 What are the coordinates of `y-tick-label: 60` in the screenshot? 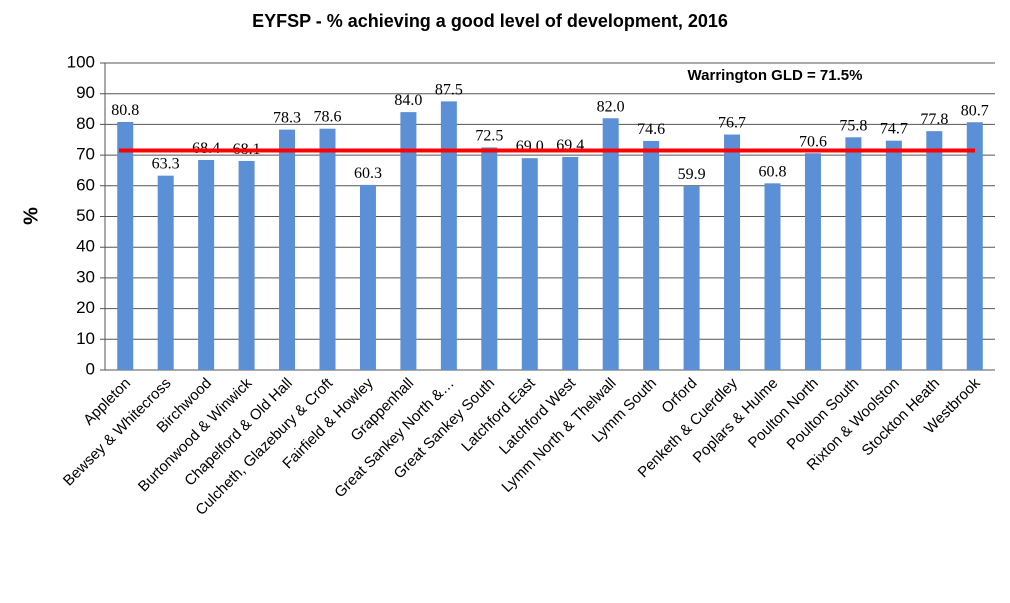 It's located at (85, 184).